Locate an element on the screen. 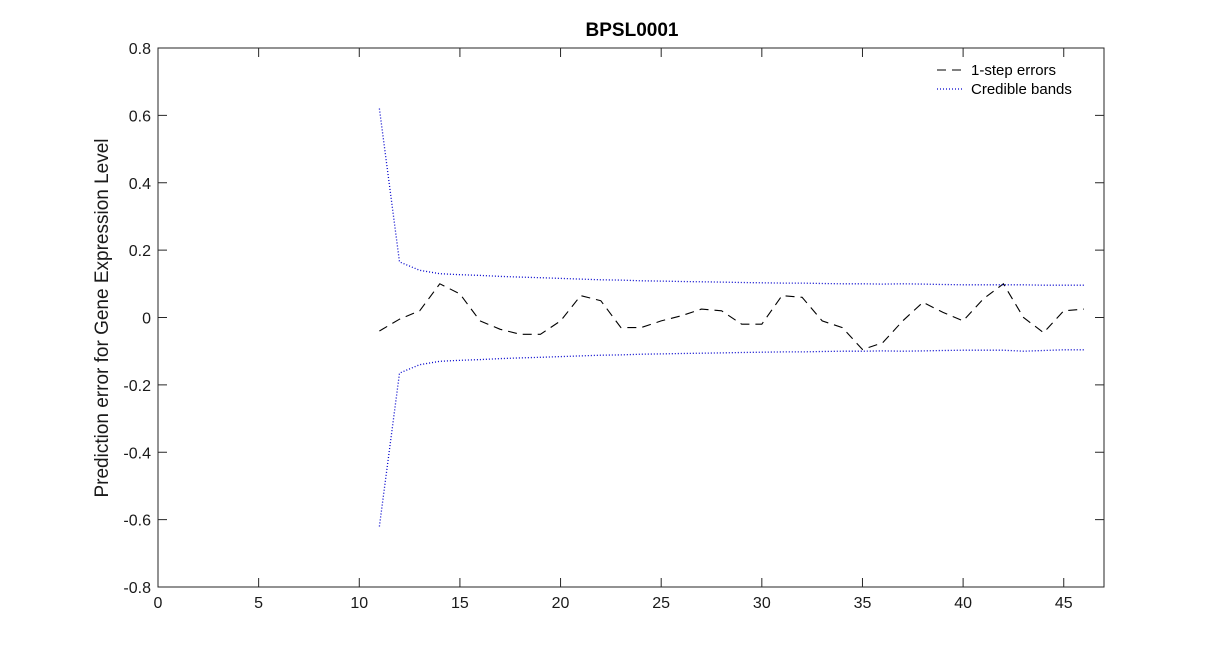 Image resolution: width=1221 pixels, height=659 pixels. y-tick-label: 0 is located at coordinates (146, 319).